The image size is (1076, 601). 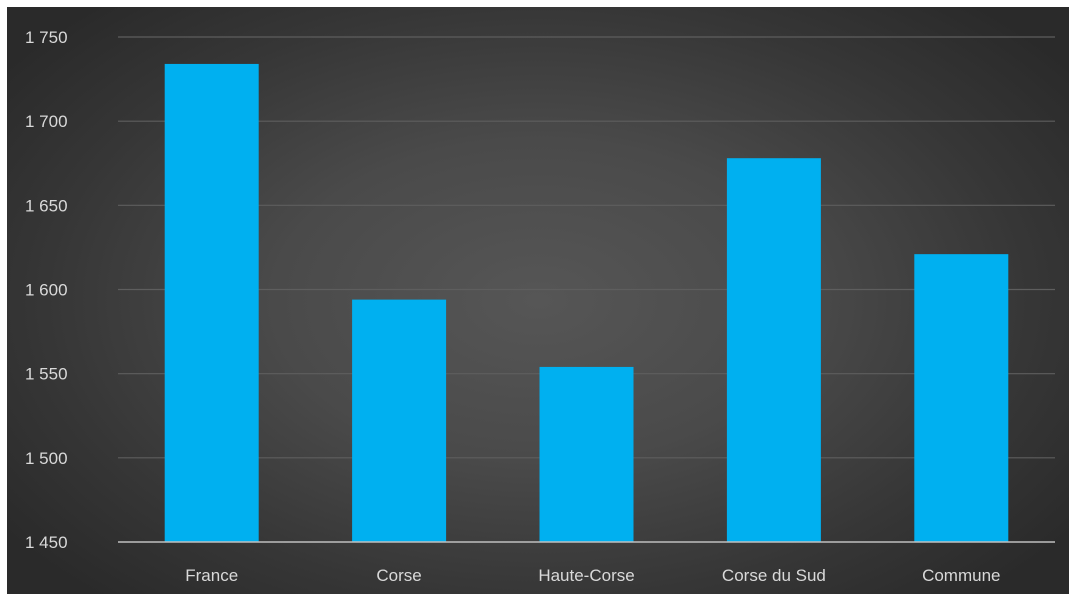 I want to click on y-tick-label: 1 450, so click(x=46, y=542).